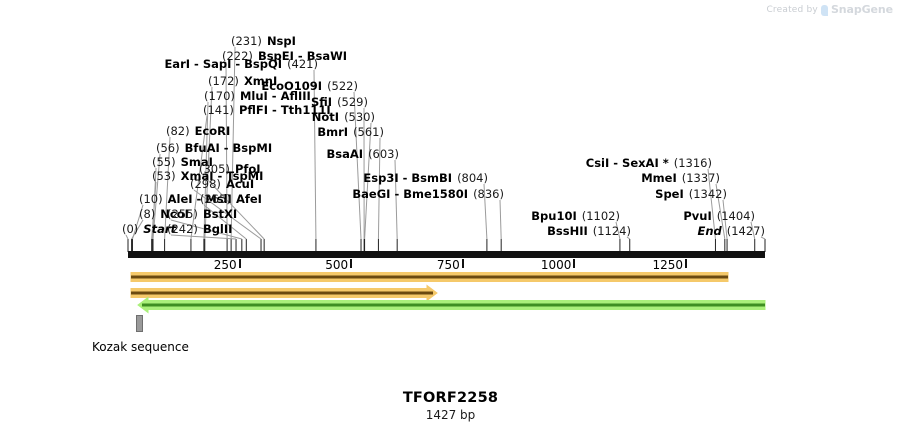  What do you see at coordinates (500, 219) in the screenshot?
I see `leader-line` at bounding box center [500, 219].